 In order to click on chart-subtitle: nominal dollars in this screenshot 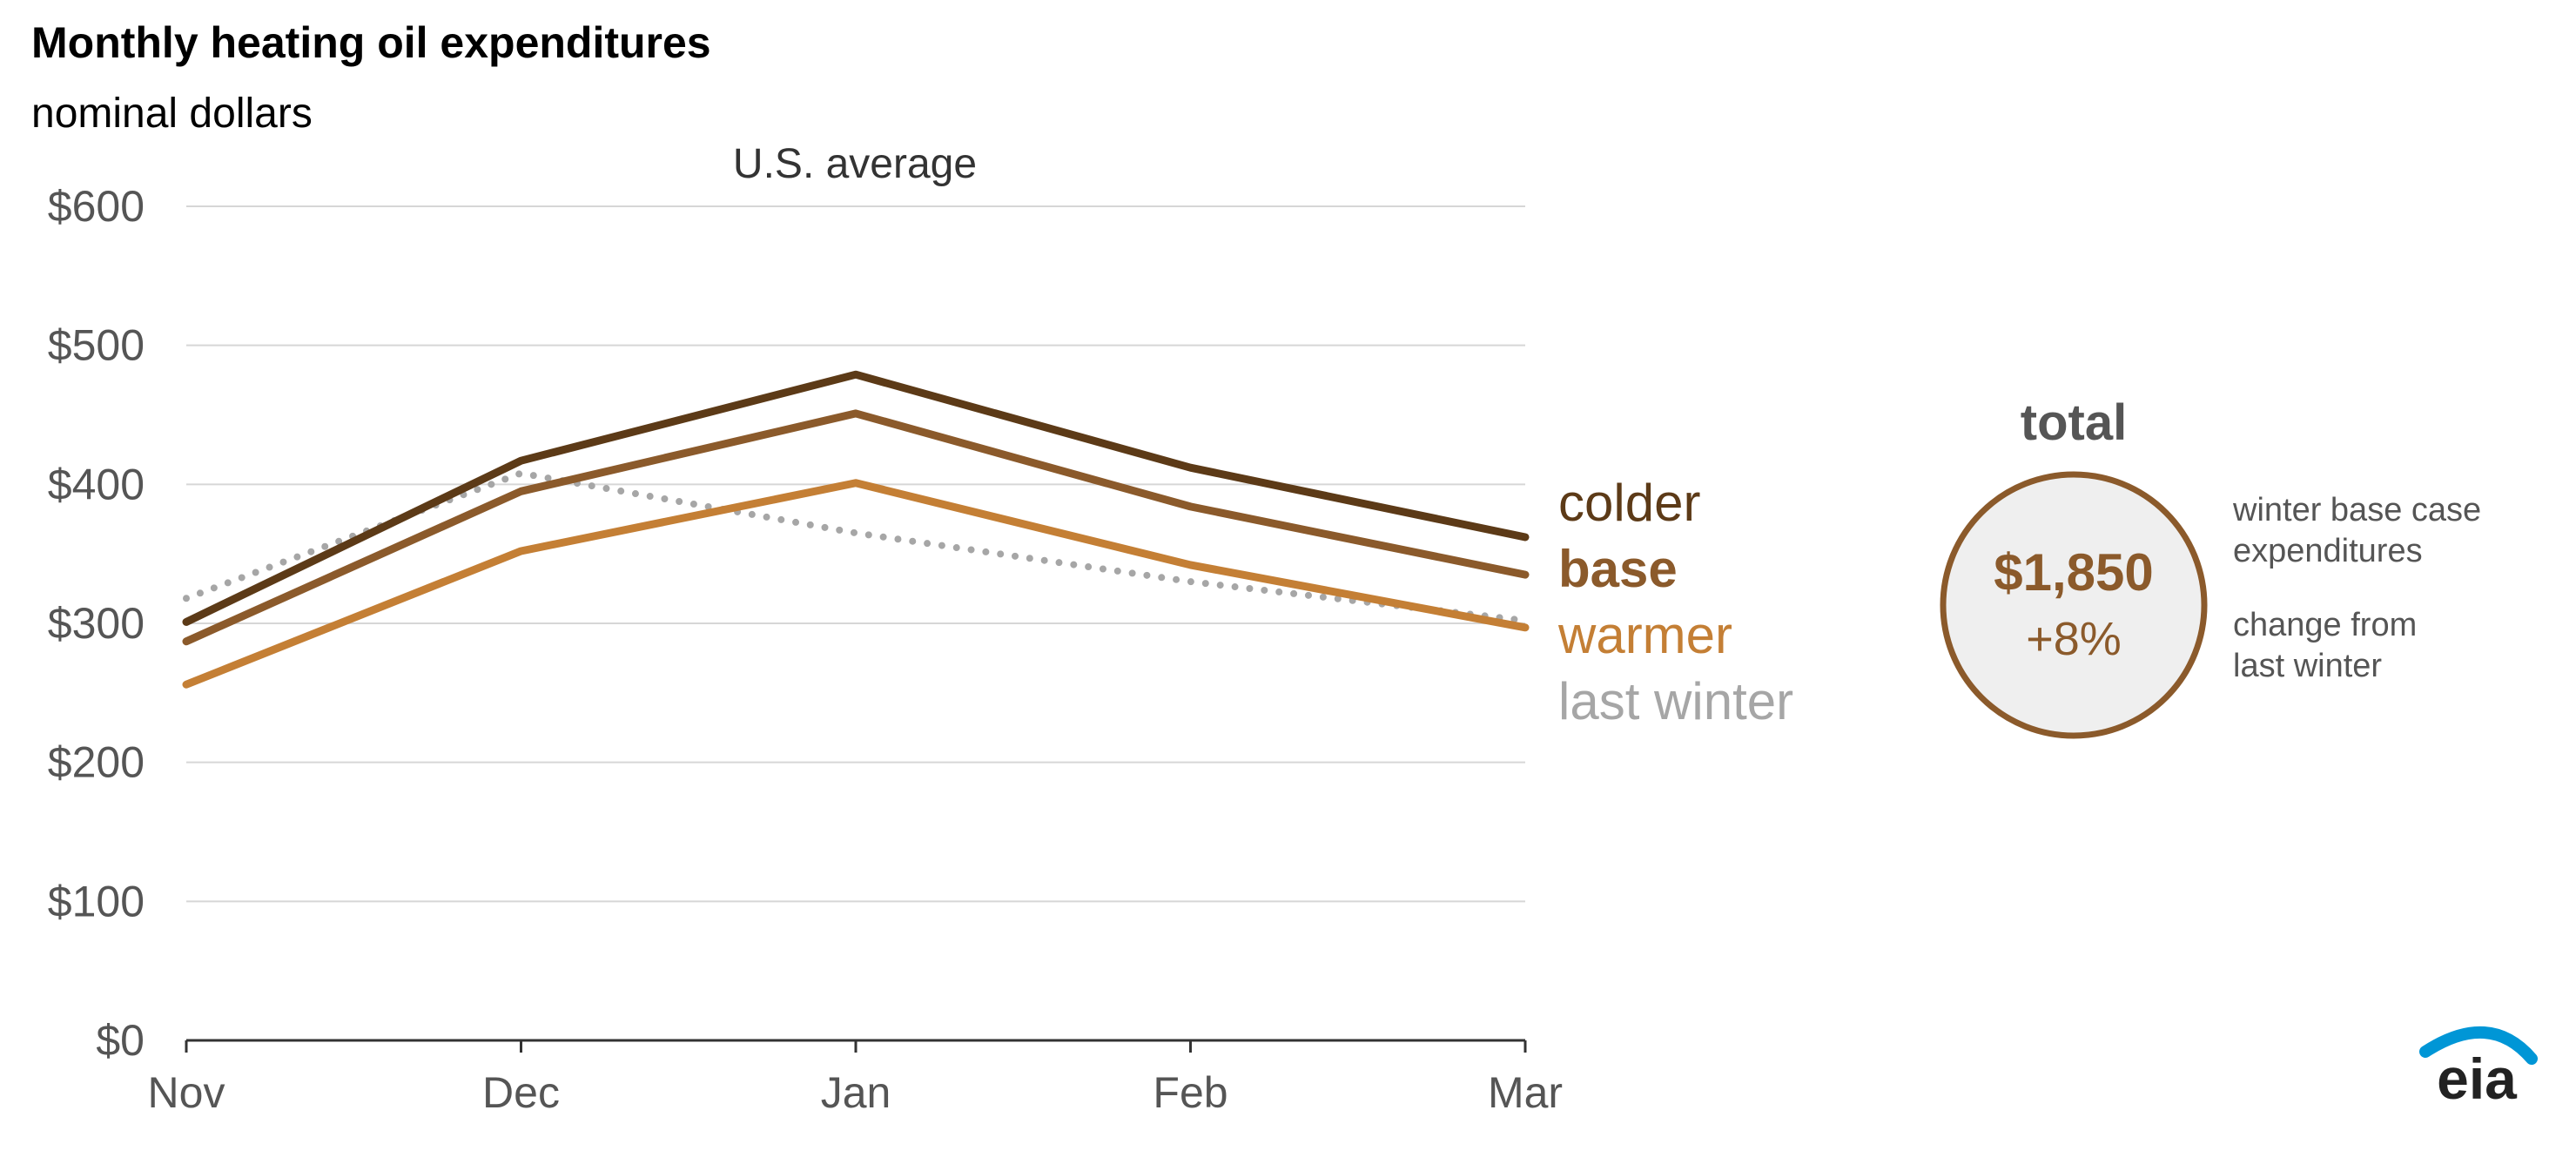, I will do `click(172, 114)`.